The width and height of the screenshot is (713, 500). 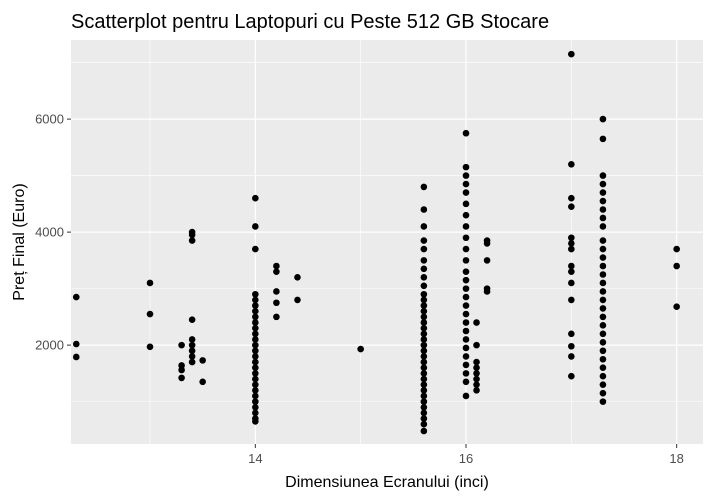 I want to click on y-tick-label: 4000, so click(x=49, y=232).